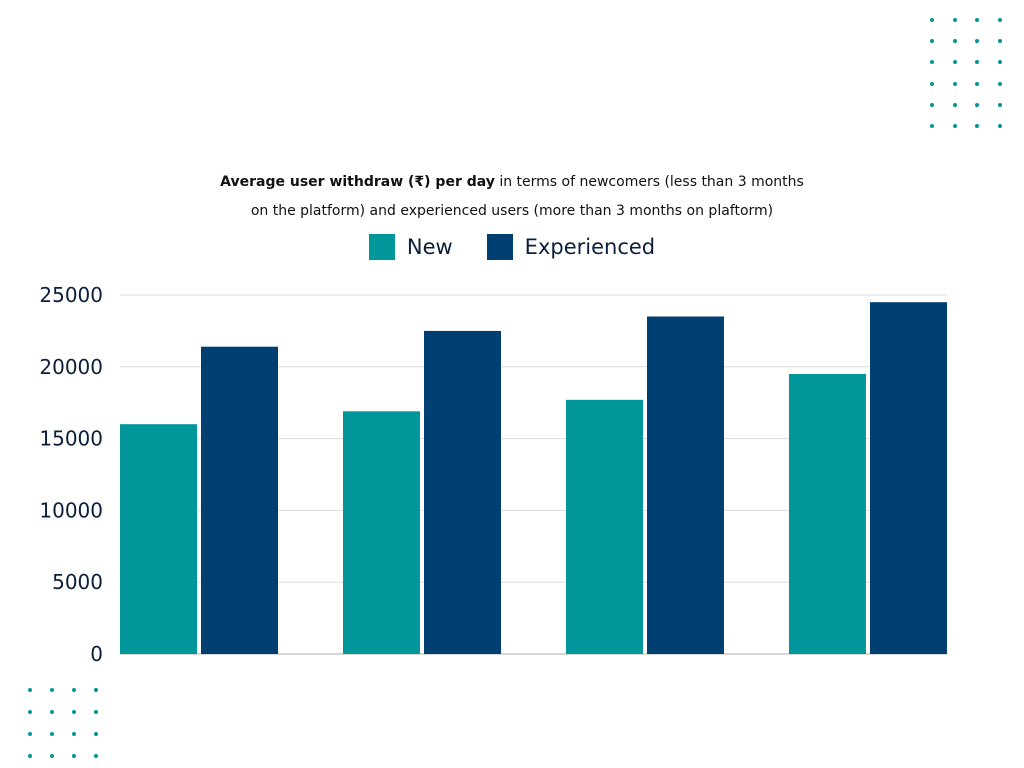 This screenshot has width=1024, height=768. What do you see at coordinates (499, 247) in the screenshot?
I see `legend-swatch-experienced` at bounding box center [499, 247].